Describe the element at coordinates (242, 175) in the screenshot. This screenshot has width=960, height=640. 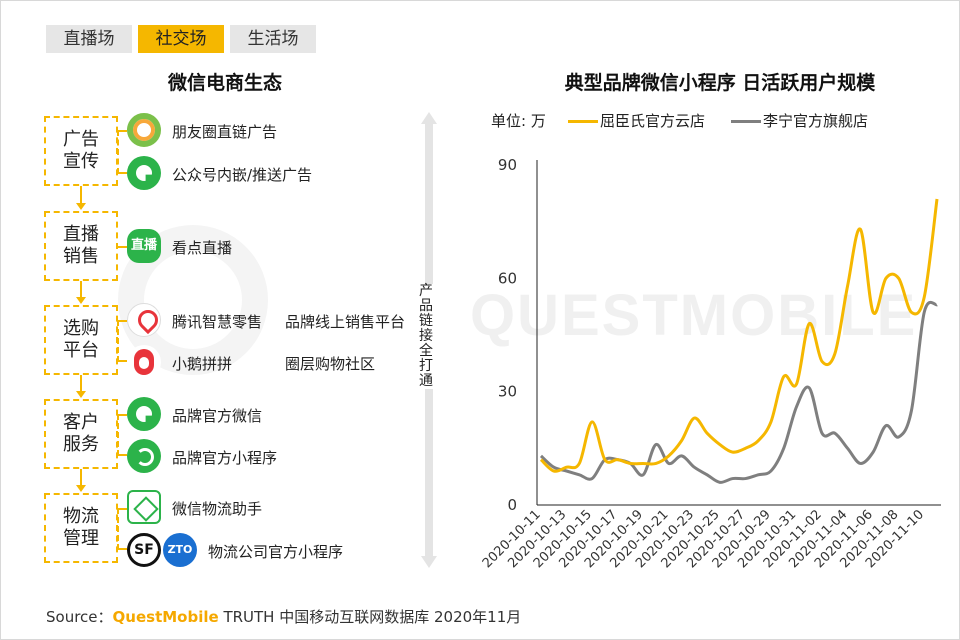
I see `item-label: 公众号内嵌/推送广告` at that location.